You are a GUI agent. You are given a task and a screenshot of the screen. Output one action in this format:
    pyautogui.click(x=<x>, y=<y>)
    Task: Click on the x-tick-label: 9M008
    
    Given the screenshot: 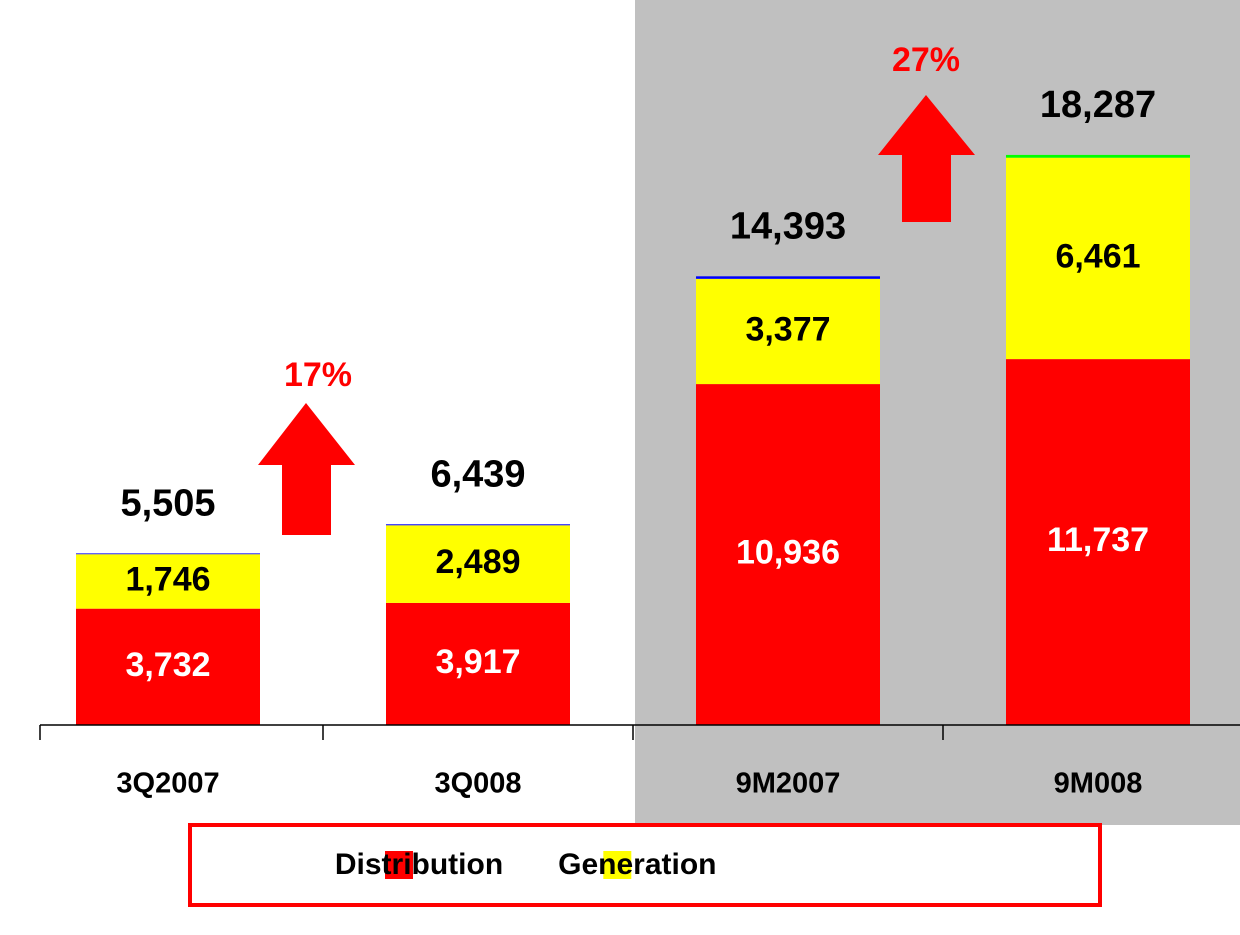 What is the action you would take?
    pyautogui.click(x=1098, y=784)
    